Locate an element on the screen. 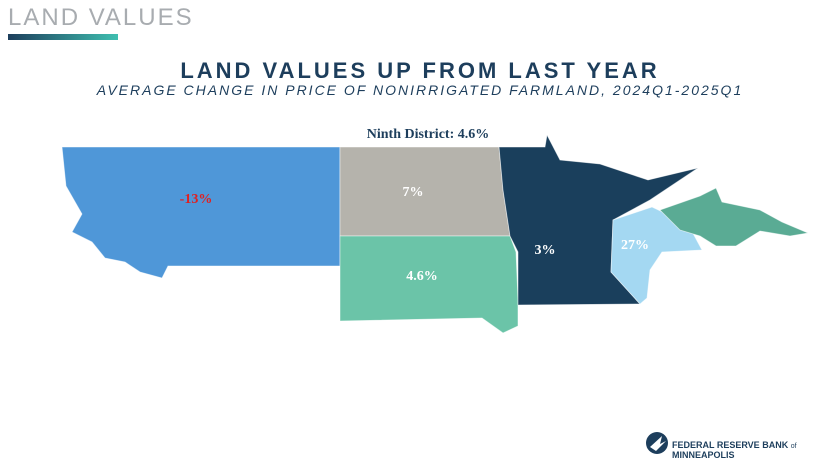 The height and width of the screenshot is (460, 840). footer-text: MINNEAPOLIS is located at coordinates (703, 455).